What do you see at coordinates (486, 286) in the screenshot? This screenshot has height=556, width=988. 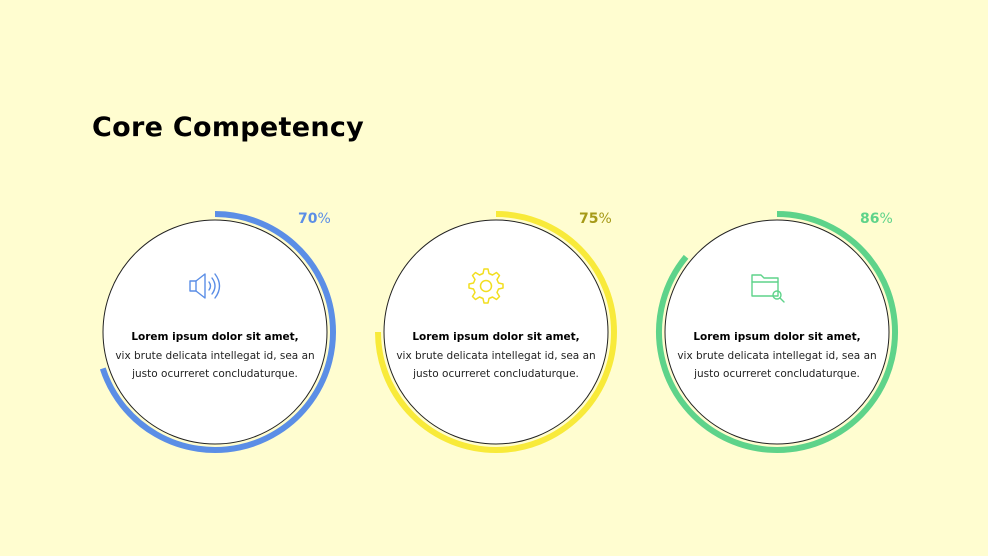 I see `gear-icon` at bounding box center [486, 286].